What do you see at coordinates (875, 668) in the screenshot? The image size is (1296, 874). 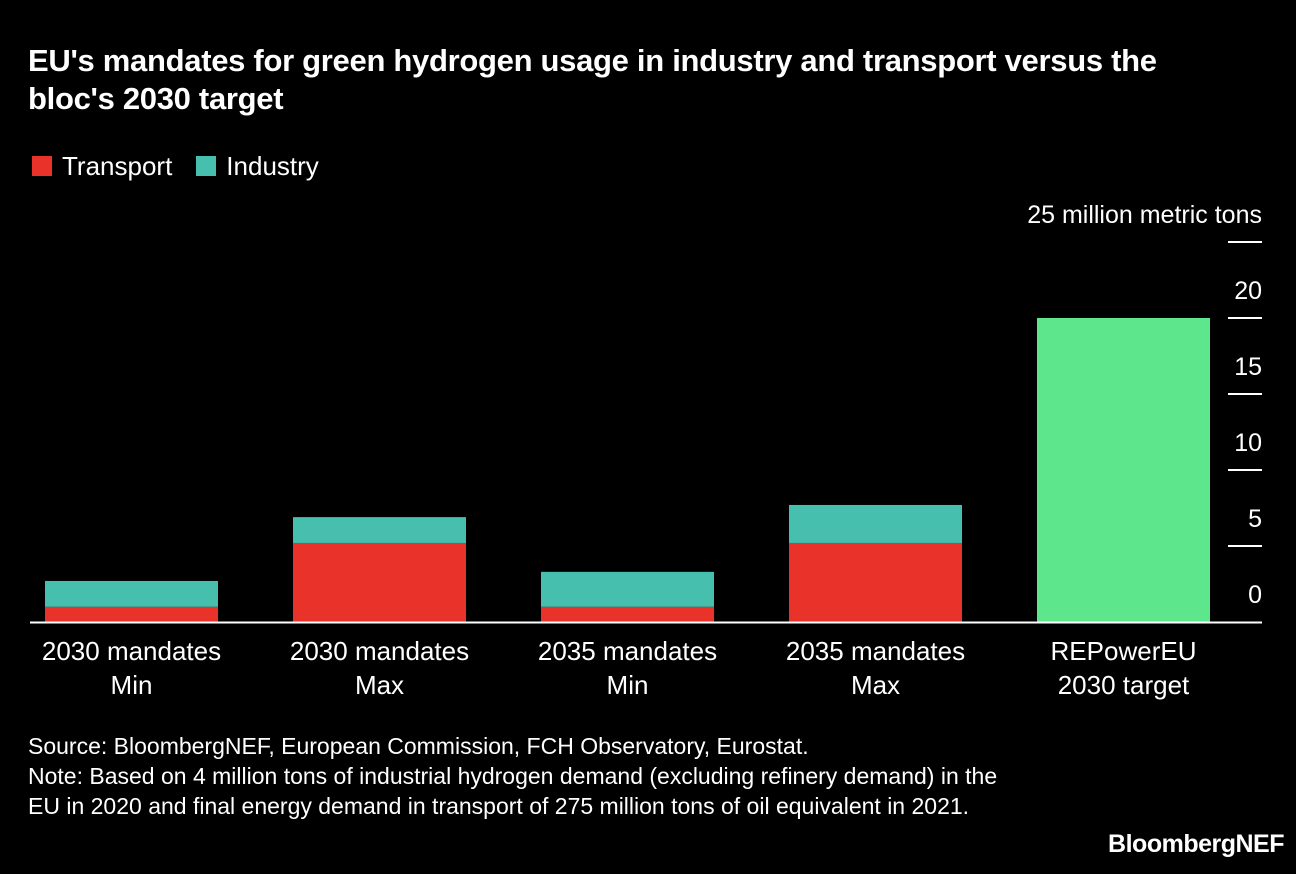 I see `category-label-3: 2035 mandates Max` at bounding box center [875, 668].